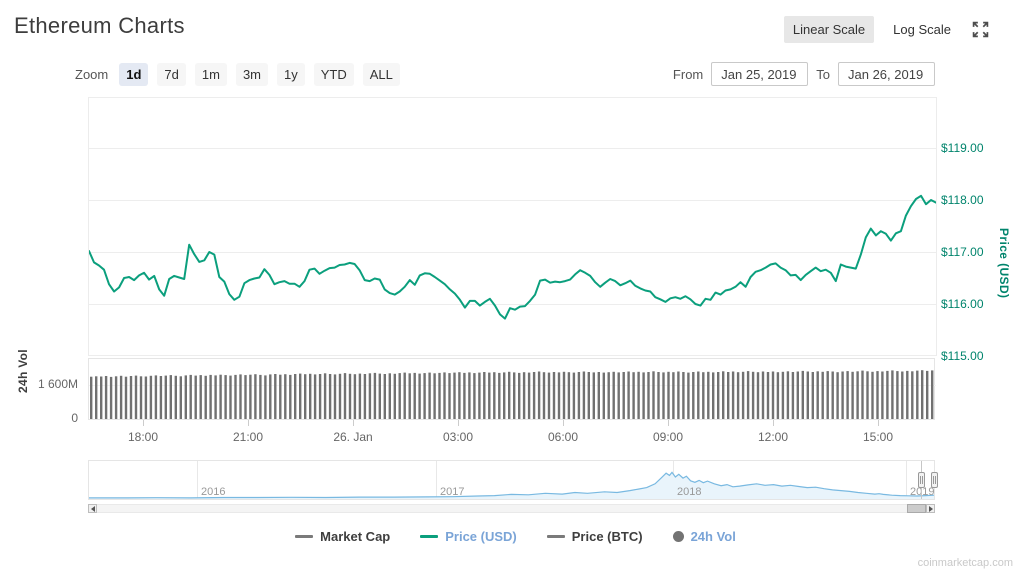 Image resolution: width=1031 pixels, height=577 pixels. I want to click on legend-item-24h-vol: 24h Vol, so click(704, 536).